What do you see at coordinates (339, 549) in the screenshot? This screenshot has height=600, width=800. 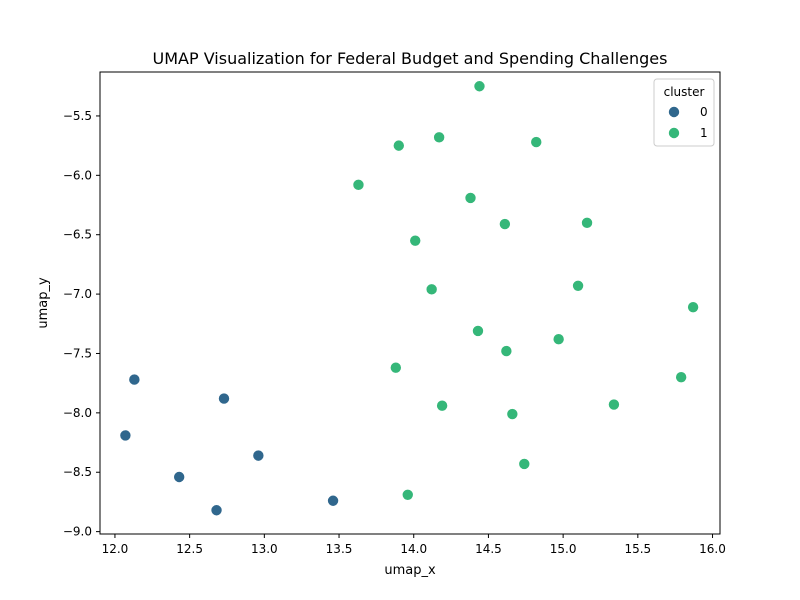 I see `x-tick-label: 13.5` at bounding box center [339, 549].